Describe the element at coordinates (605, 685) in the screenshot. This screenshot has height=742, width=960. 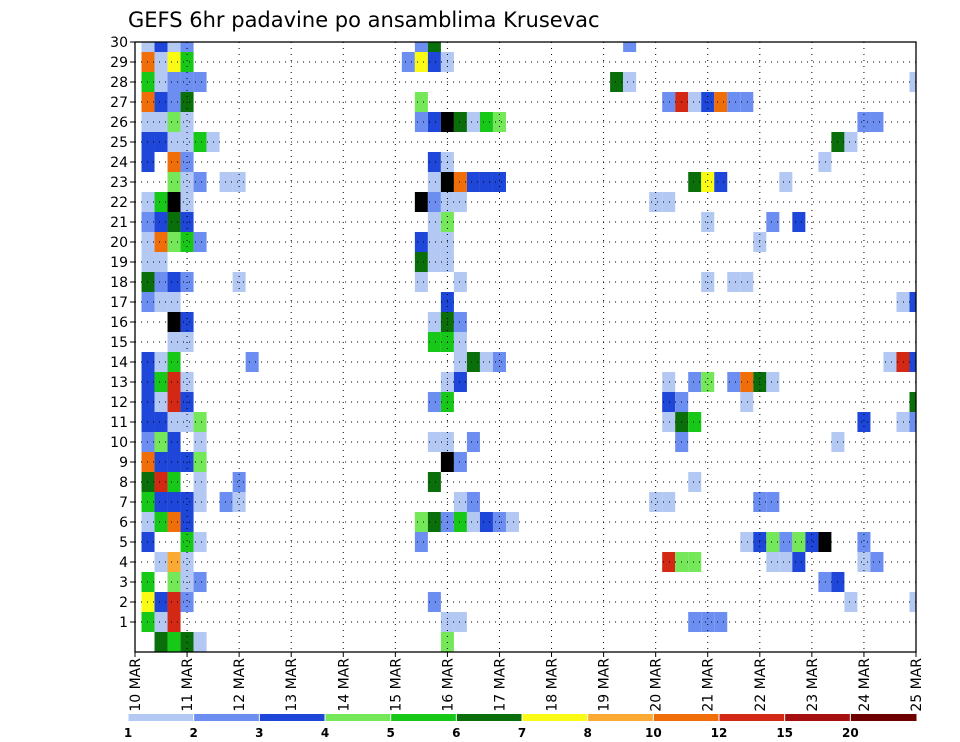
I see `x-tick-label: 19 MAR` at that location.